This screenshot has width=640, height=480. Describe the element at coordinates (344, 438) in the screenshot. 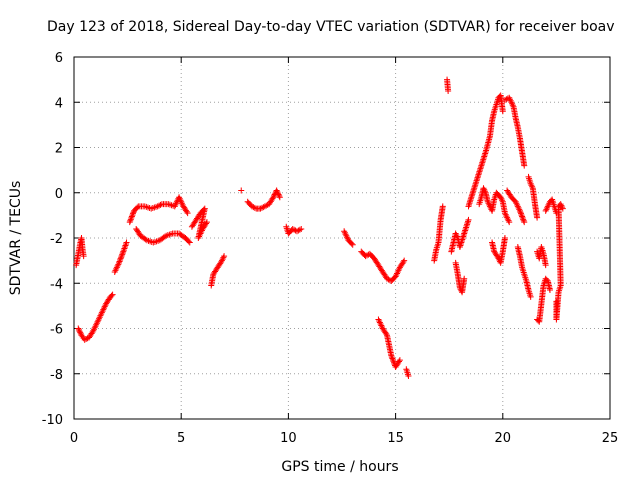

I see `x-tick-labels: 0 5 10 15 20 25` at that location.